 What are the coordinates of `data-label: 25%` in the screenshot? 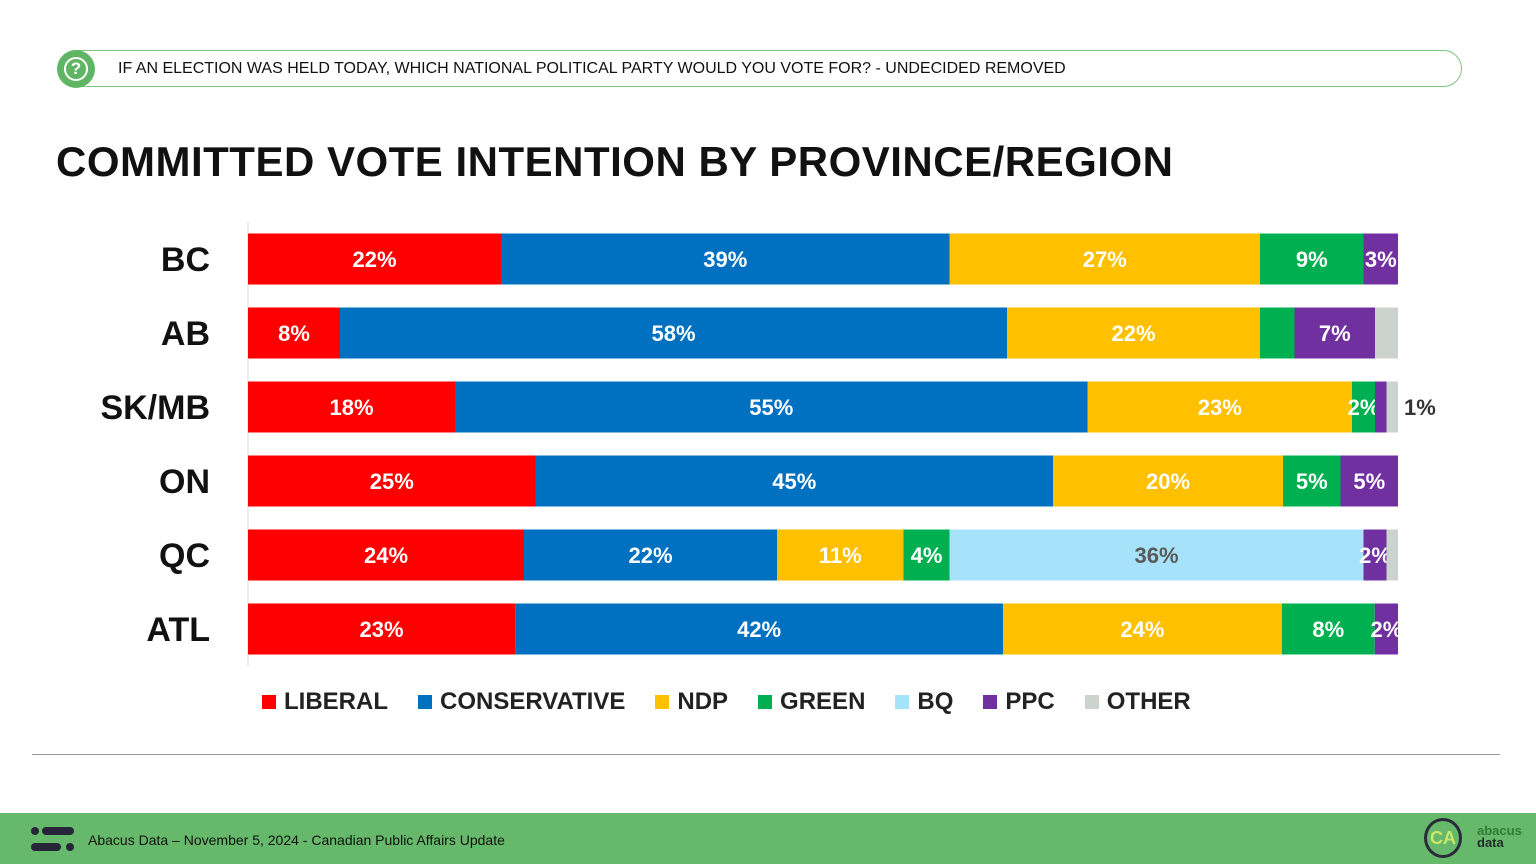 It's located at (392, 481).